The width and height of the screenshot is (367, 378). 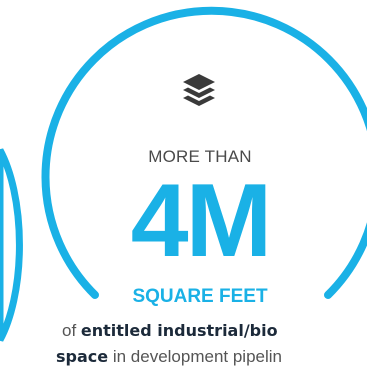 I want to click on description-line-2: space in development pipelin, so click(x=169, y=357).